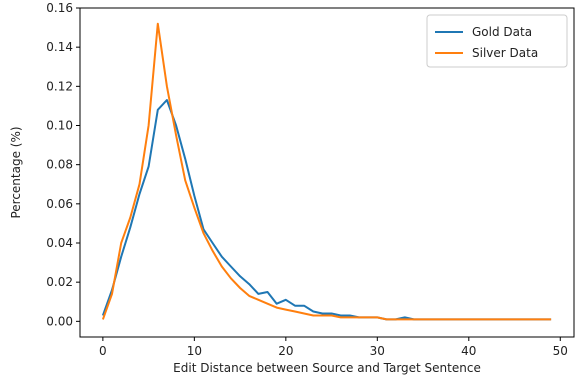  Describe the element at coordinates (377, 351) in the screenshot. I see `x-tick-label: 30` at that location.